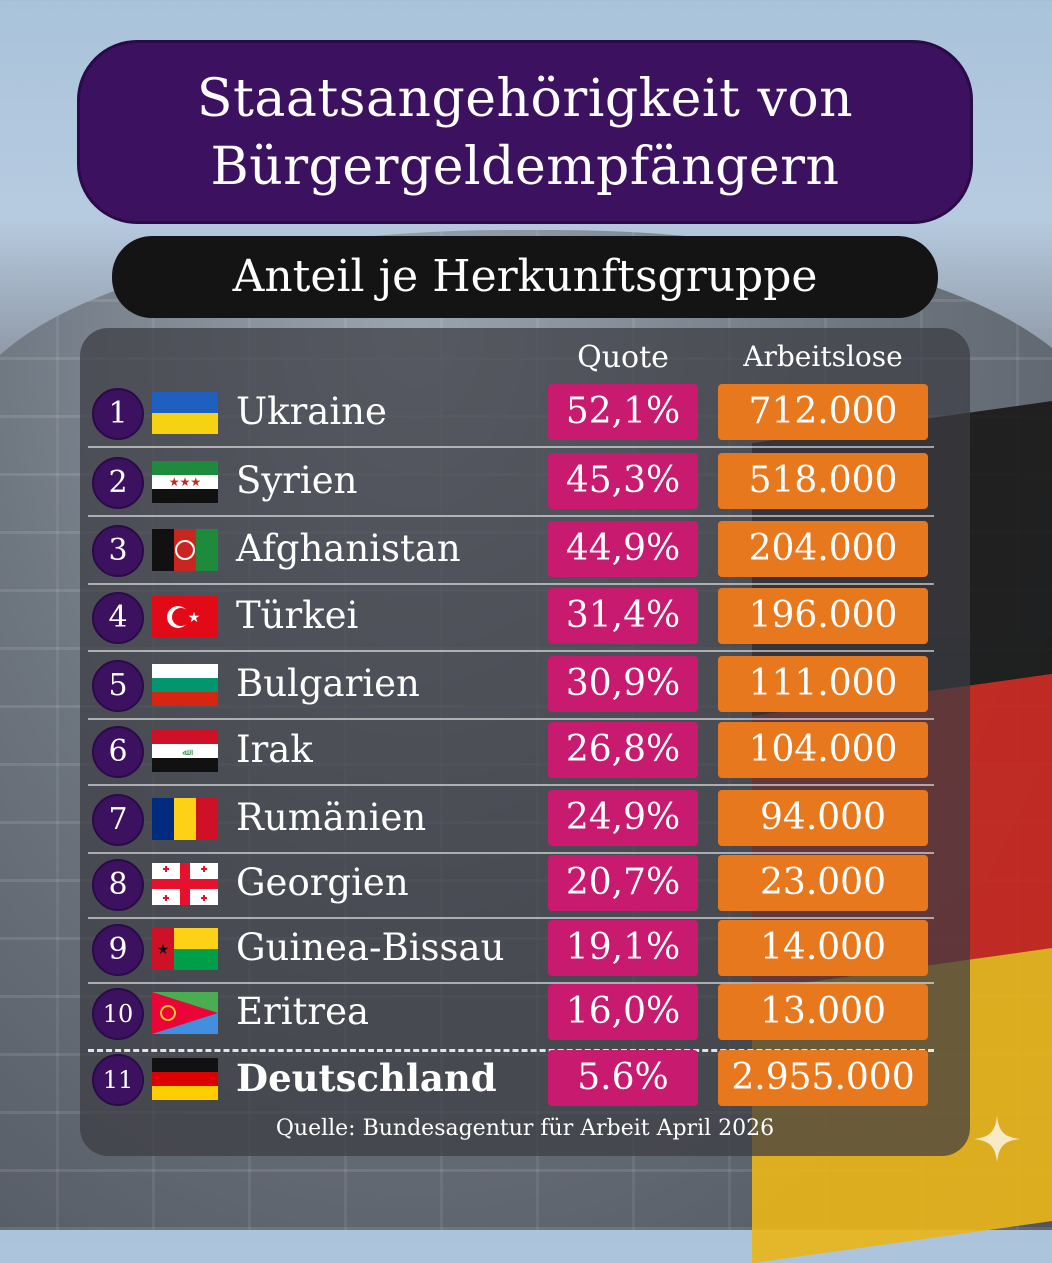  Describe the element at coordinates (511, 752) in the screenshot. I see `table-row: 6 ﷲ Irak 26,8% 104.000` at that location.